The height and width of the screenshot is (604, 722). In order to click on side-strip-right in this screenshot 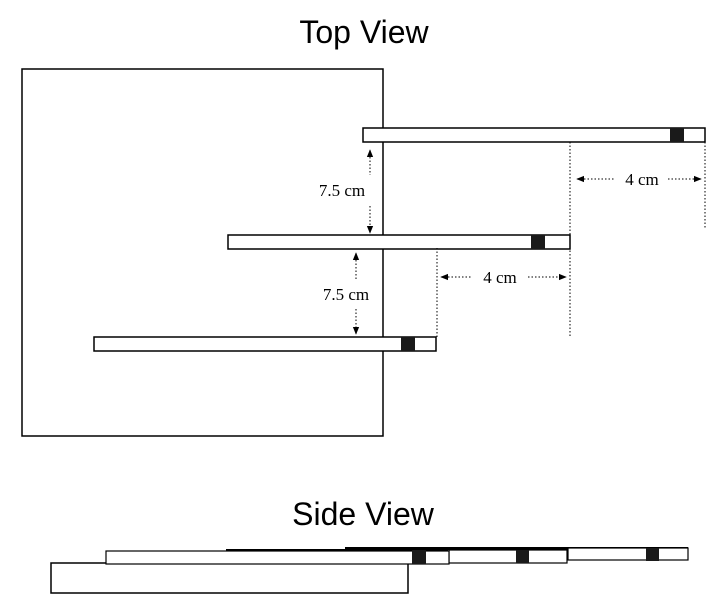, I will do `click(628, 554)`.